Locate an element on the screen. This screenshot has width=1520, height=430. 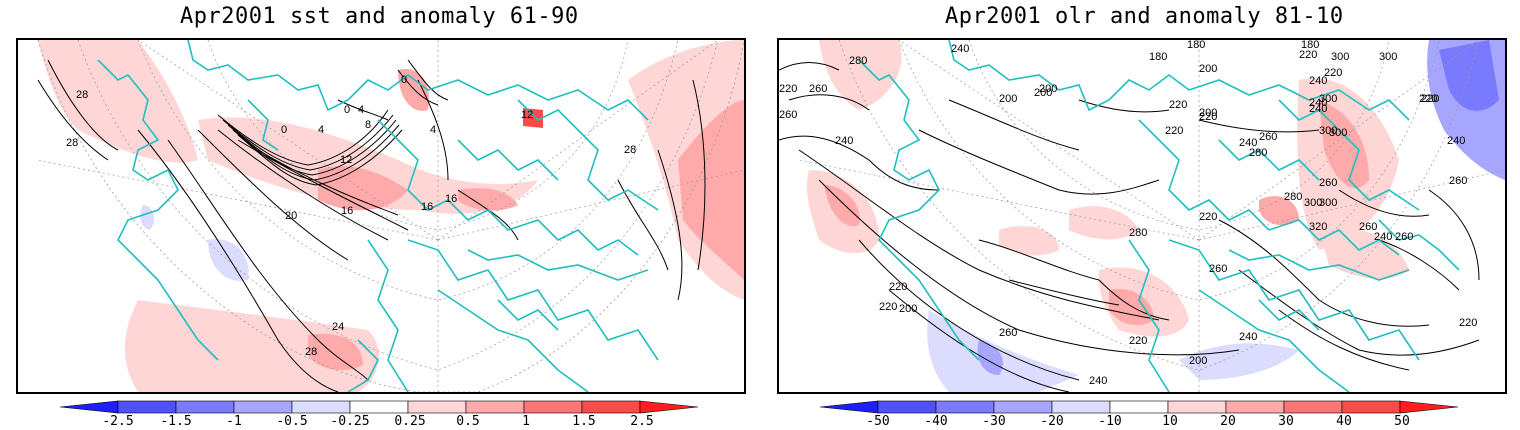
olr-colorbar-tick: 10 is located at coordinates (1170, 421).